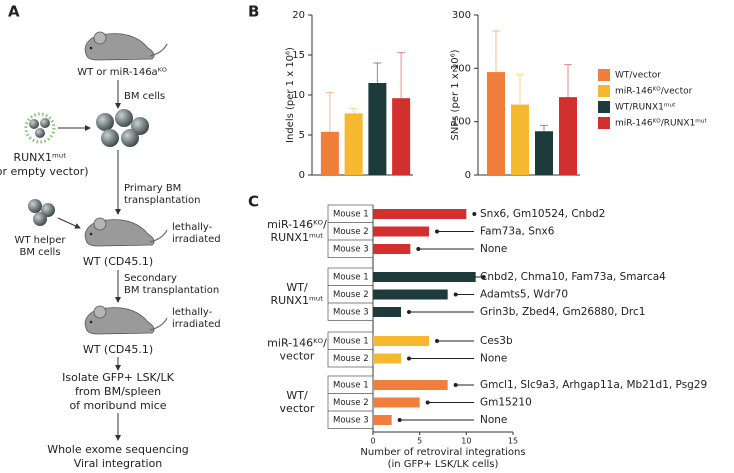 This screenshot has width=734, height=473. What do you see at coordinates (513, 441) in the screenshot?
I see `x-tick-label: 15` at bounding box center [513, 441].